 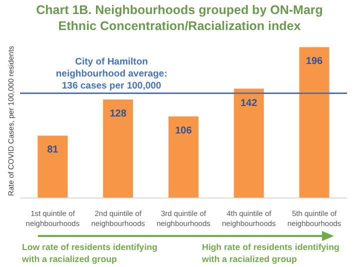 What do you see at coordinates (118, 114) in the screenshot?
I see `data-label: 128` at bounding box center [118, 114].